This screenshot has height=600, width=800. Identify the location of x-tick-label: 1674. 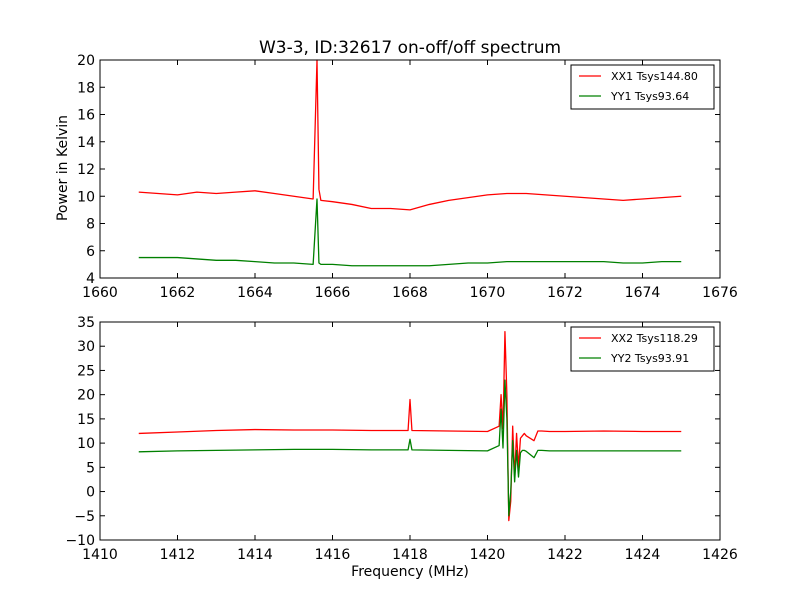
(643, 293).